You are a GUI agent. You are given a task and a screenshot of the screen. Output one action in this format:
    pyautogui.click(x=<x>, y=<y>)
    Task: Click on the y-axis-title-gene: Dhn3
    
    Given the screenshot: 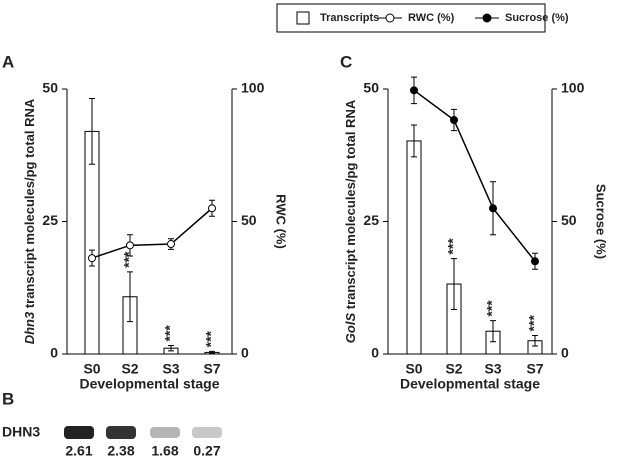 What is the action you would take?
    pyautogui.click(x=29, y=327)
    